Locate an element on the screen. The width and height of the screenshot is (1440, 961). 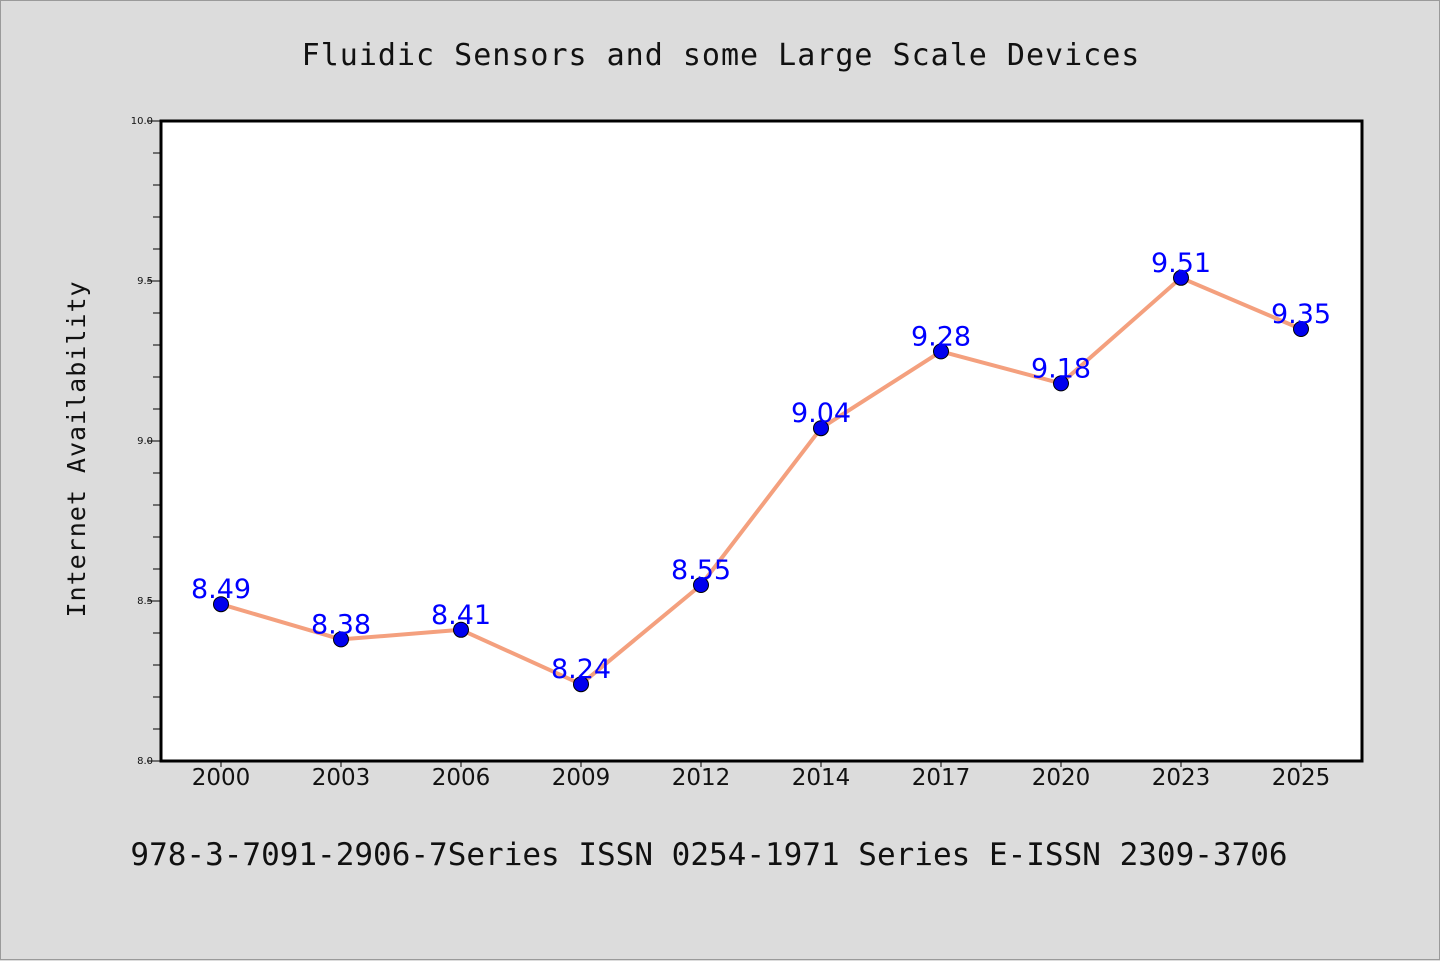
data-label: 8.38 is located at coordinates (341, 624).